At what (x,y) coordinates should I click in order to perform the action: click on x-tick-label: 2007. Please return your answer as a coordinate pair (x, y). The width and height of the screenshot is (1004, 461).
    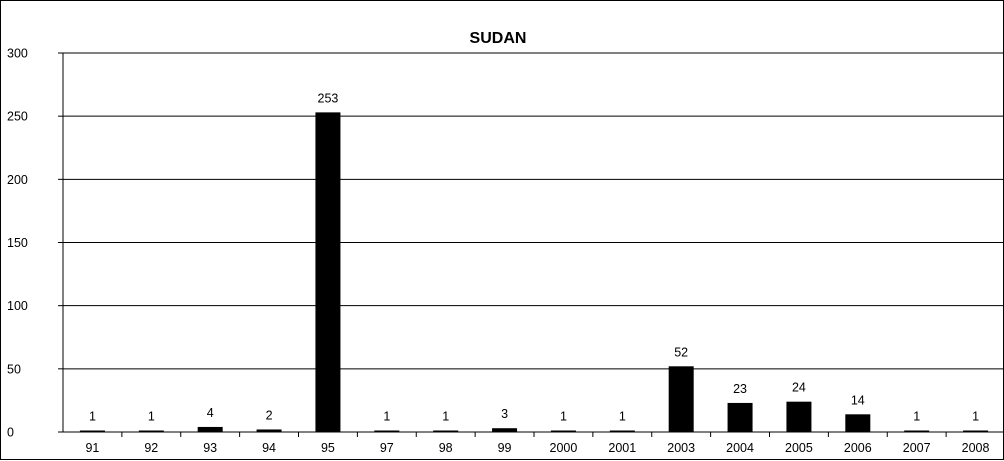
    Looking at the image, I should click on (917, 448).